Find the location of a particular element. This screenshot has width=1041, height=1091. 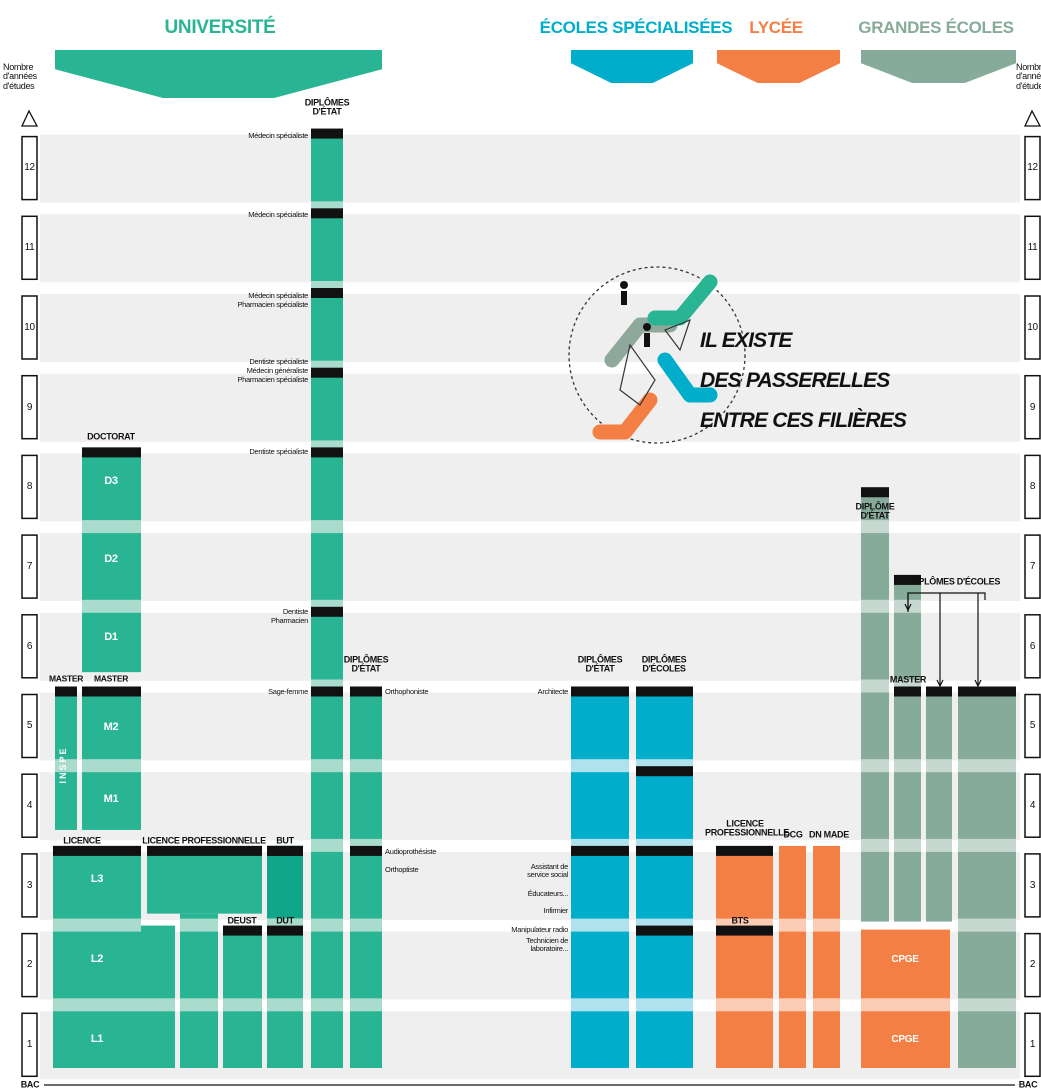

block-label: L3 is located at coordinates (97, 879).